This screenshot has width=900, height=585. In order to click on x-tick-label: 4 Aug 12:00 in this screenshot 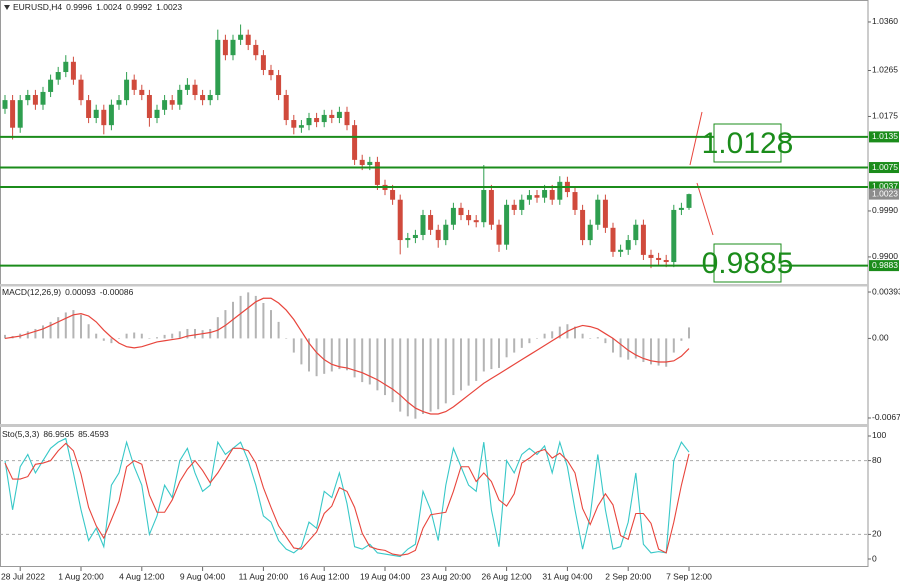, I will do `click(142, 576)`.